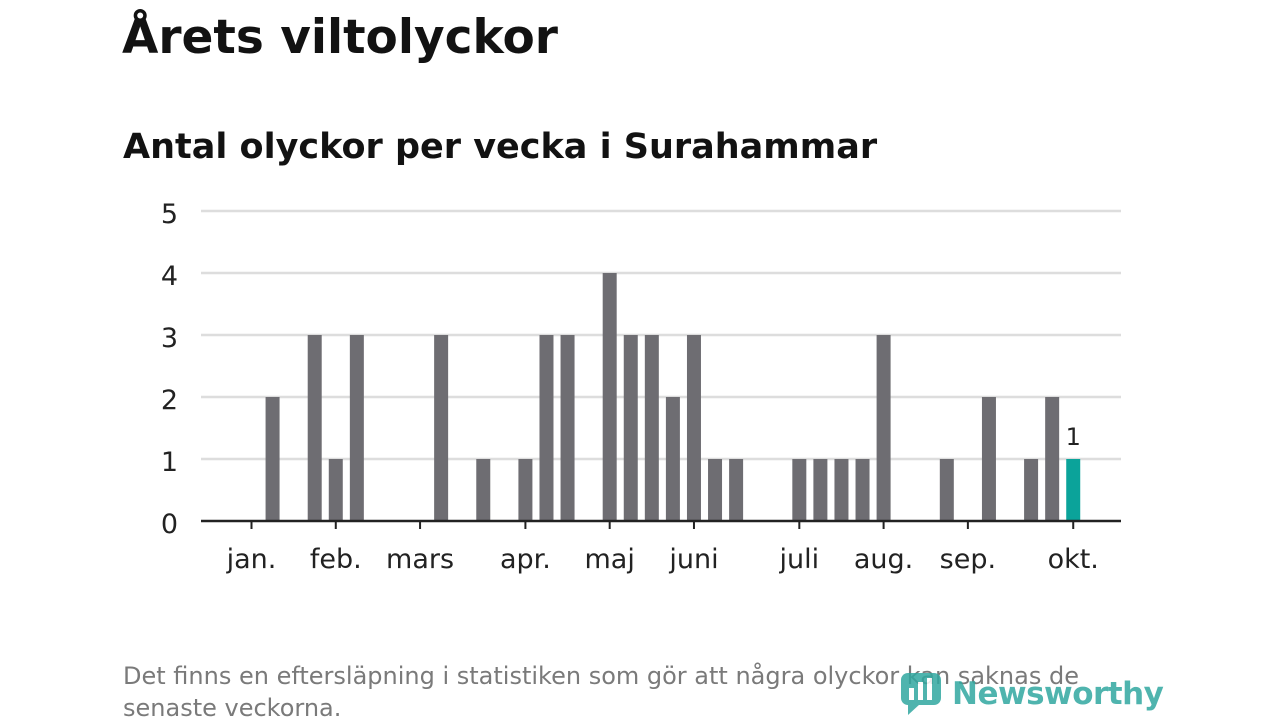  Describe the element at coordinates (169, 400) in the screenshot. I see `y-tick-label: 2` at that location.